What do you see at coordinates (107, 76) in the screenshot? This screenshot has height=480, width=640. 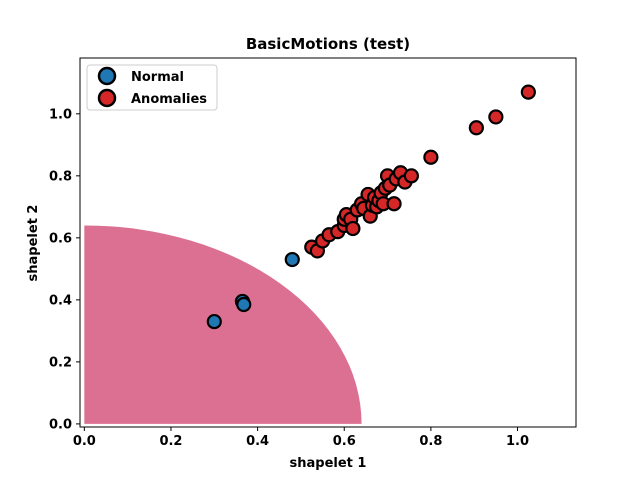 I see `legend-marker-normal` at bounding box center [107, 76].